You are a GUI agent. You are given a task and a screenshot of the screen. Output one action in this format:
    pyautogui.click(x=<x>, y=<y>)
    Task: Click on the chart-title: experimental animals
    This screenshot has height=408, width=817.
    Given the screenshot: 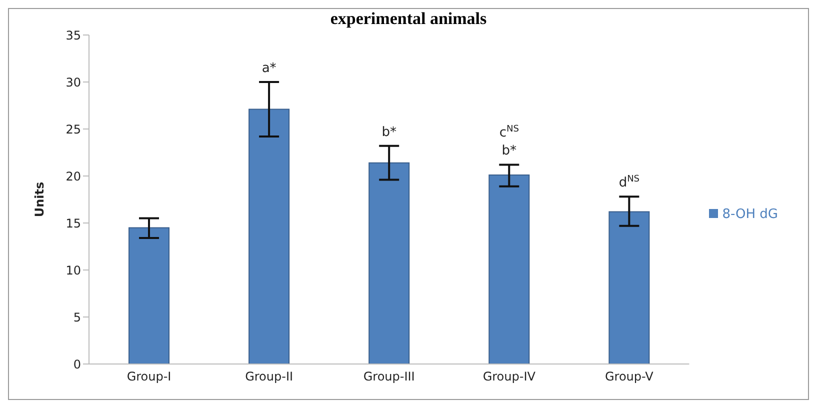 What is the action you would take?
    pyautogui.click(x=408, y=19)
    